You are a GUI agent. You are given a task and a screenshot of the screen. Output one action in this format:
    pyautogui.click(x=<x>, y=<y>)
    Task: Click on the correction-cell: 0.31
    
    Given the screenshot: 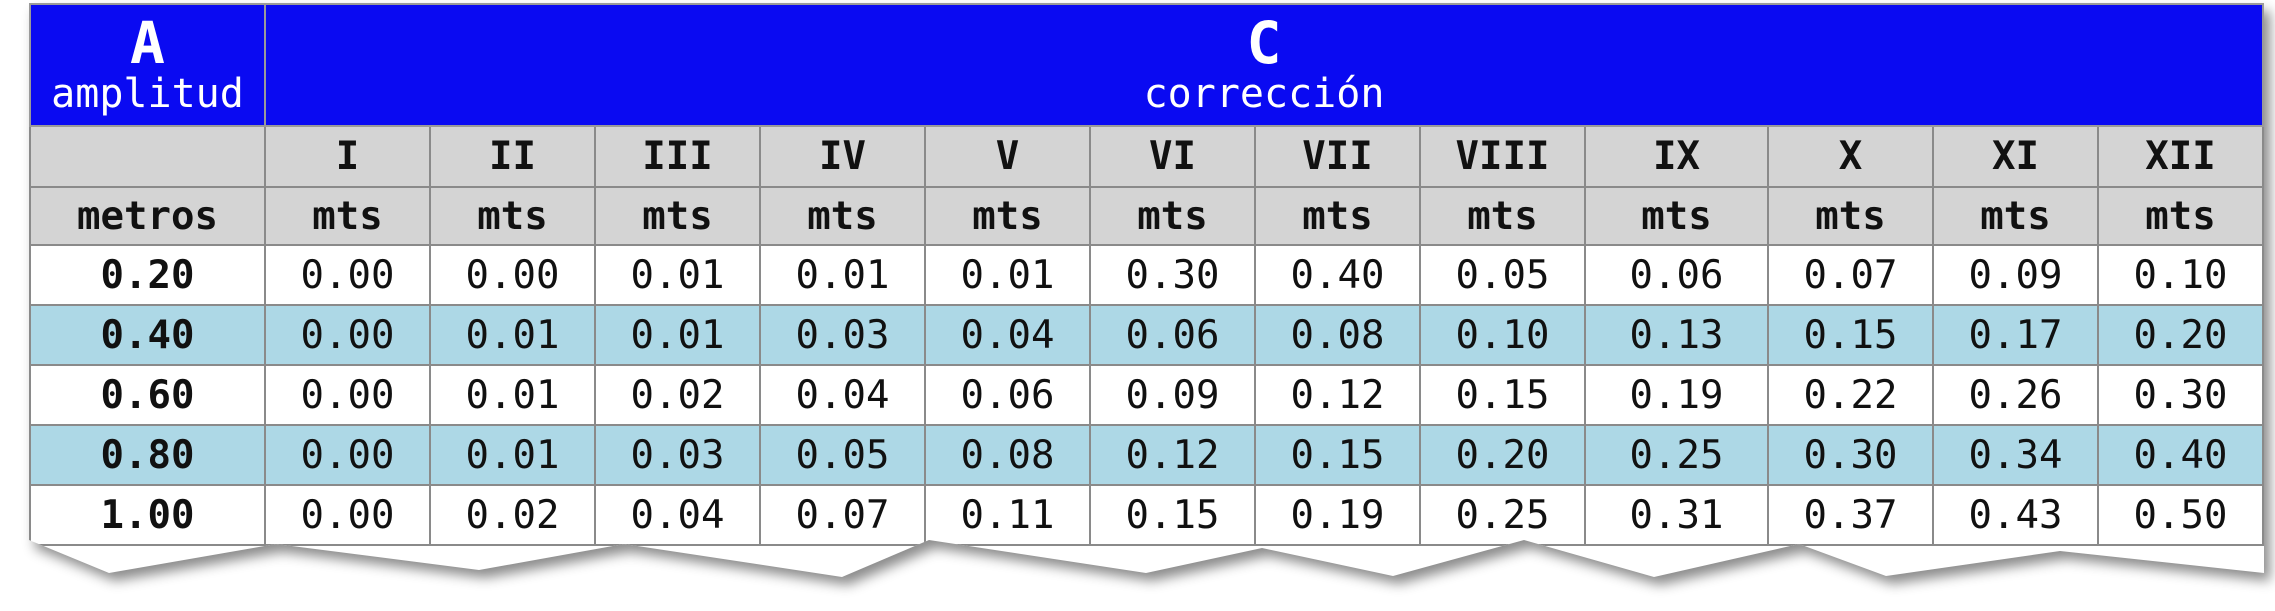 What is the action you would take?
    pyautogui.click(x=1676, y=515)
    